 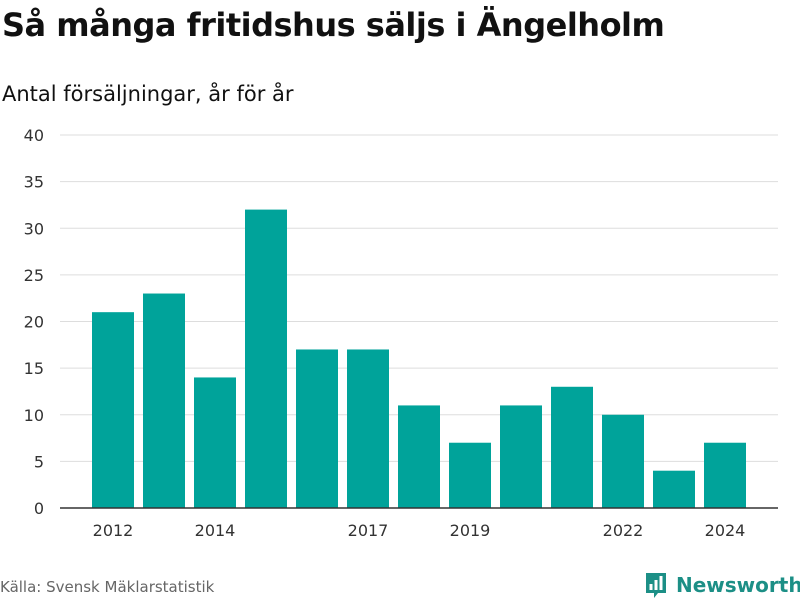 I want to click on y-tick-label: 25, so click(x=34, y=275).